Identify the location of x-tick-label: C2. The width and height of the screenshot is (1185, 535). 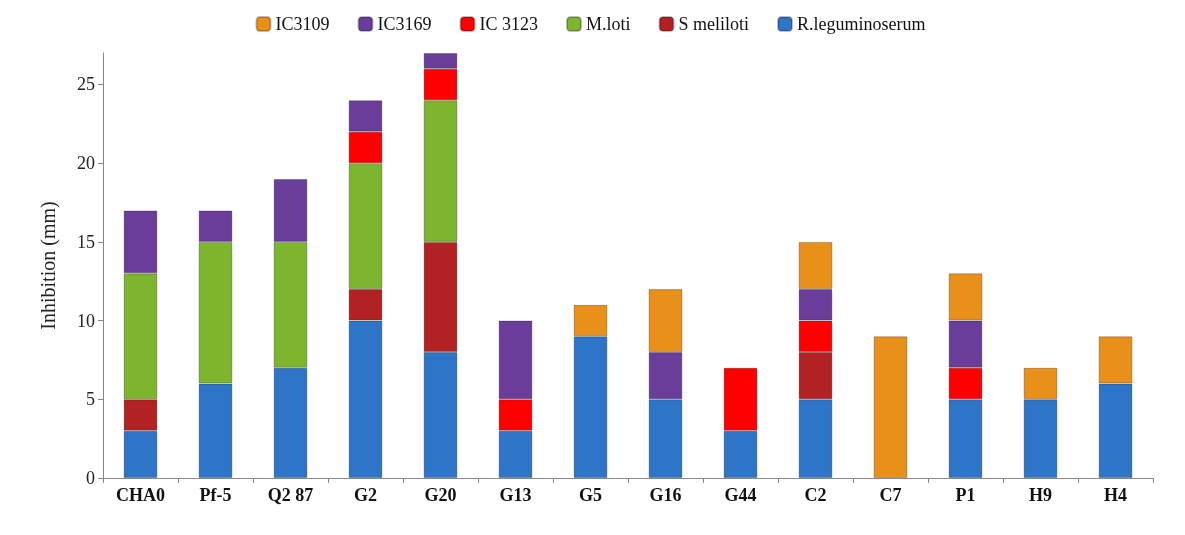
(815, 495).